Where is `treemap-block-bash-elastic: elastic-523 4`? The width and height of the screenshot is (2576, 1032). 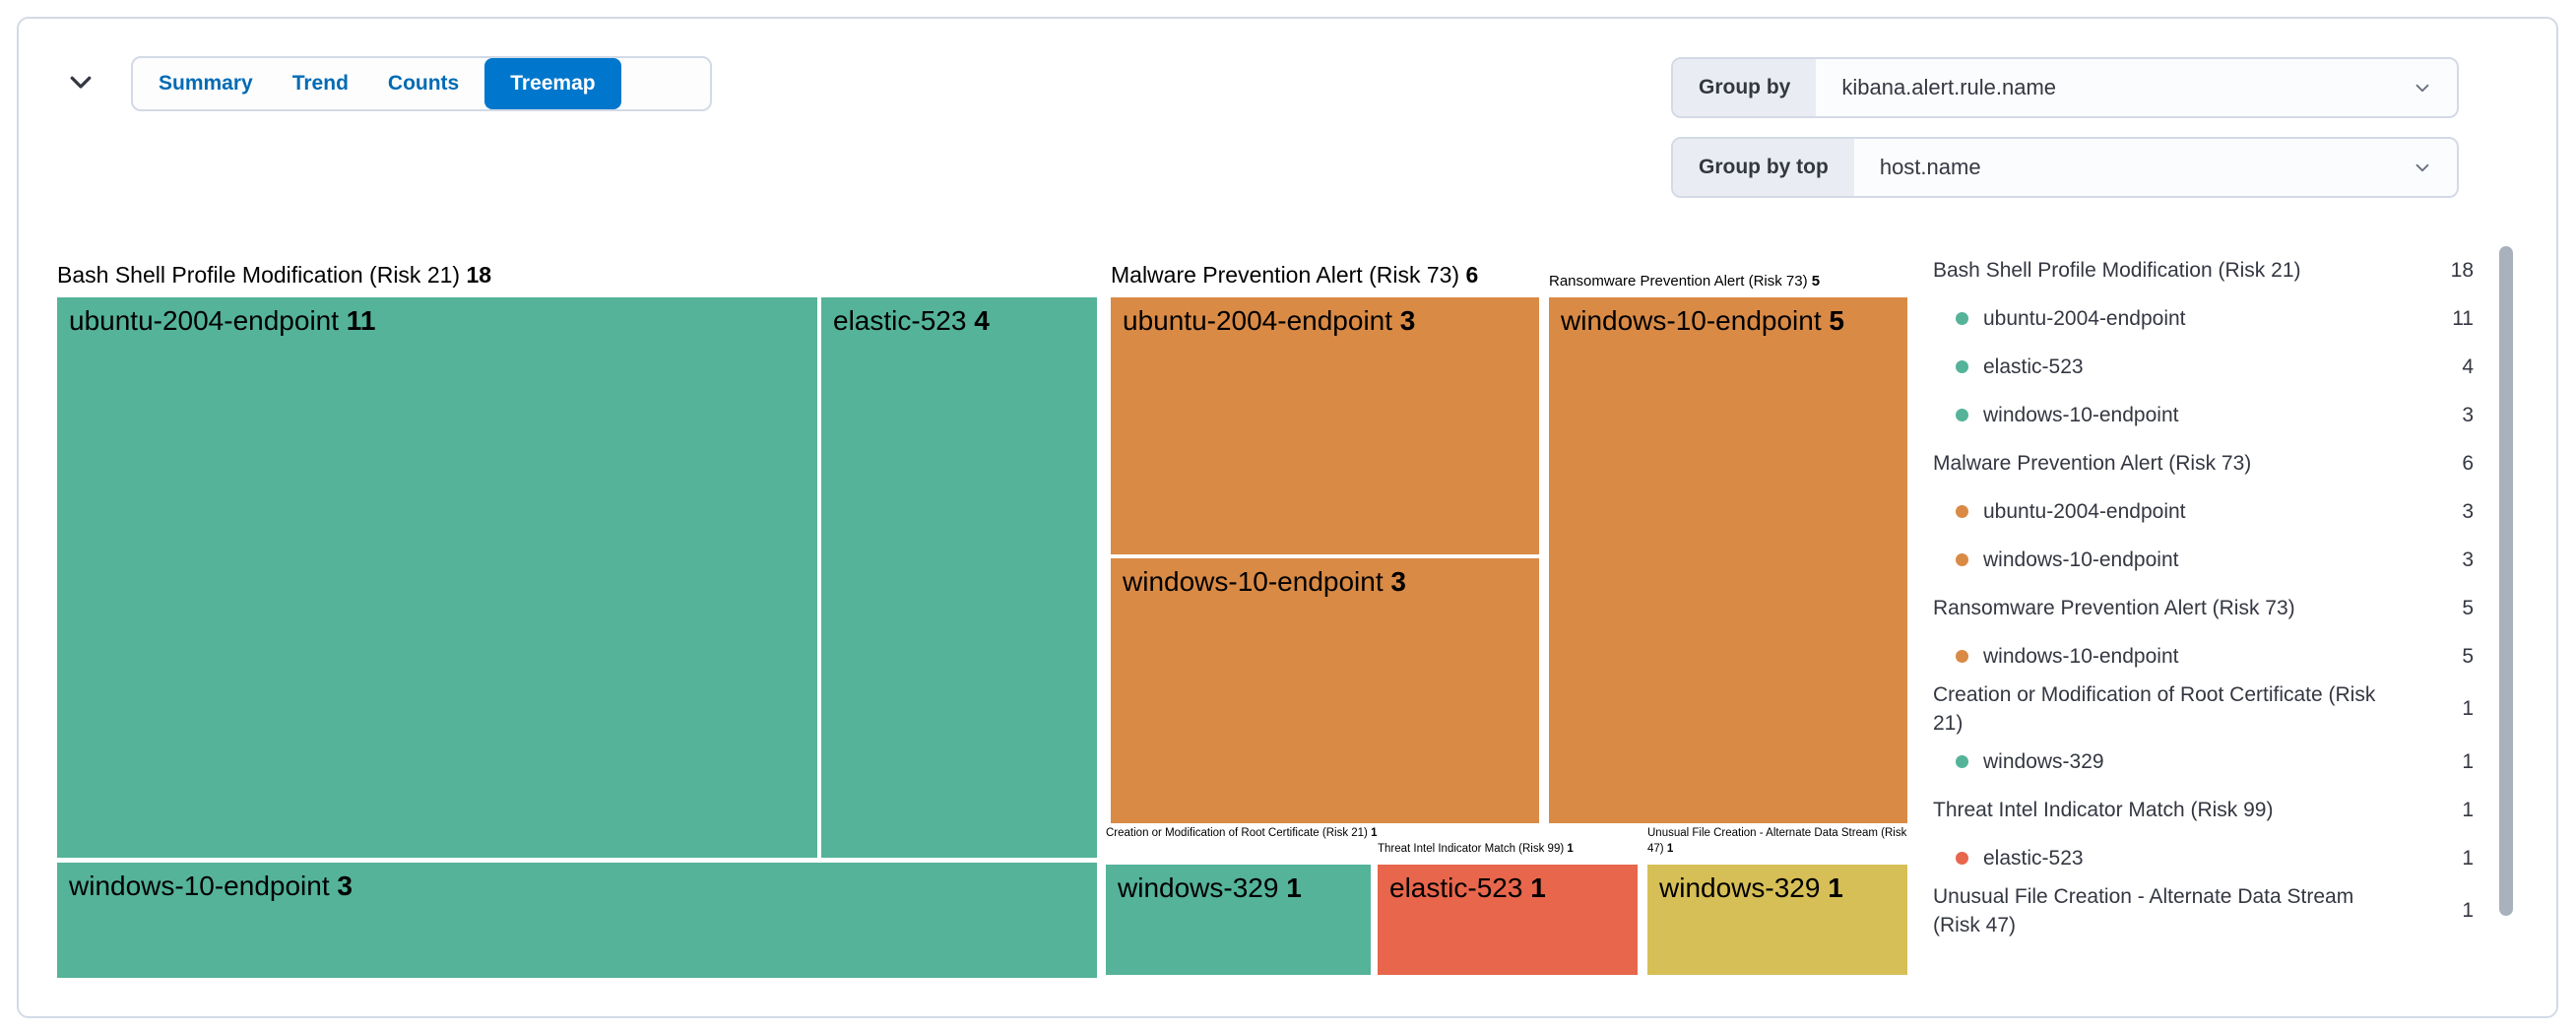
treemap-block-bash-elastic: elastic-523 4 is located at coordinates (959, 577).